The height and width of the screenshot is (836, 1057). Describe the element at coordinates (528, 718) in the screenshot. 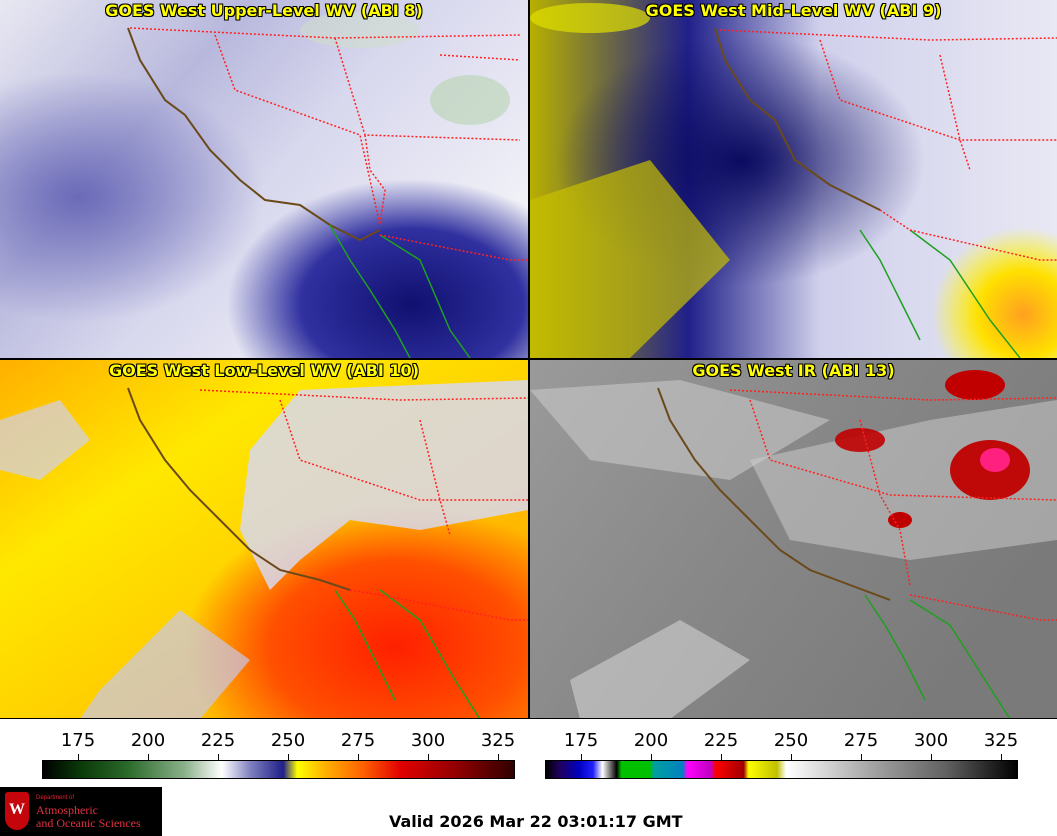

I see `panel-divider-bottom` at that location.